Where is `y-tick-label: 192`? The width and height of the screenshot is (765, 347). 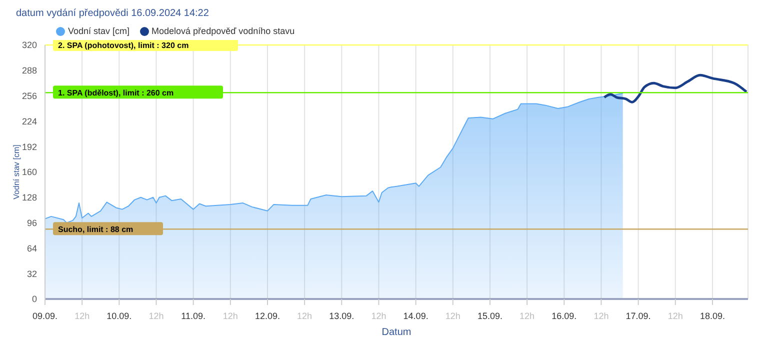
y-tick-label: 192 is located at coordinates (29, 147).